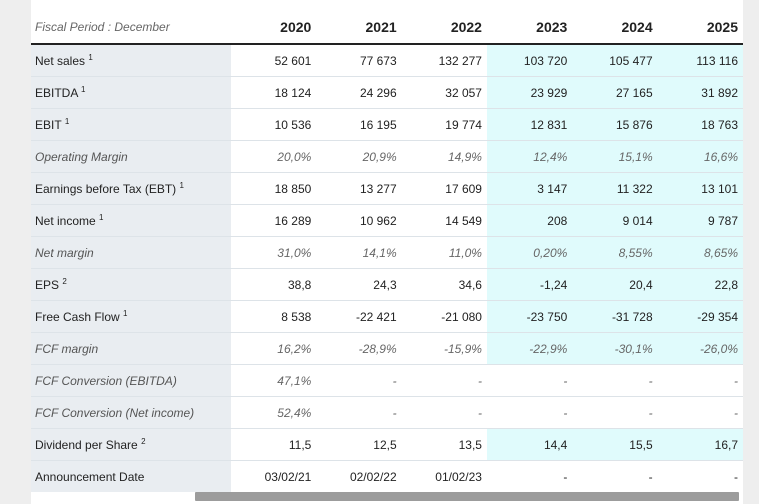 This screenshot has width=759, height=504. Describe the element at coordinates (274, 156) in the screenshot. I see `value-cell: 20,0%` at that location.